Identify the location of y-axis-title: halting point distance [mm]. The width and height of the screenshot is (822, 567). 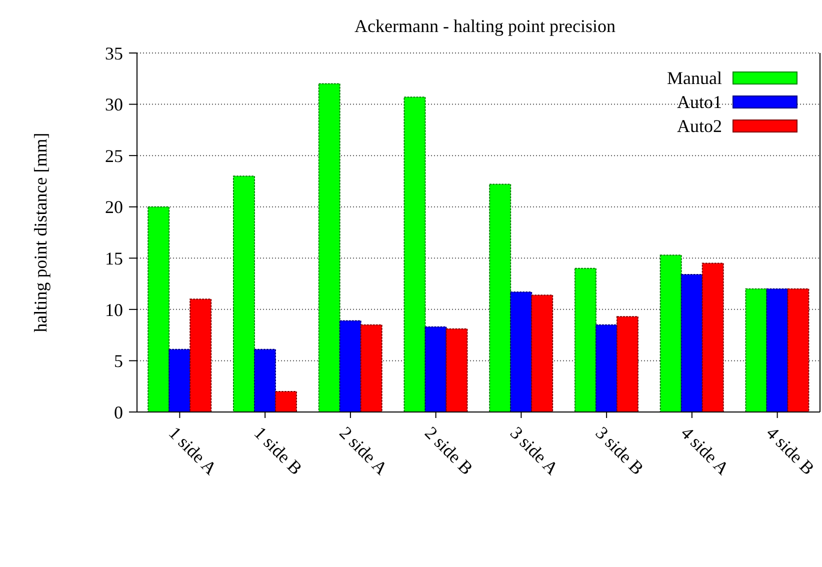
(40, 232).